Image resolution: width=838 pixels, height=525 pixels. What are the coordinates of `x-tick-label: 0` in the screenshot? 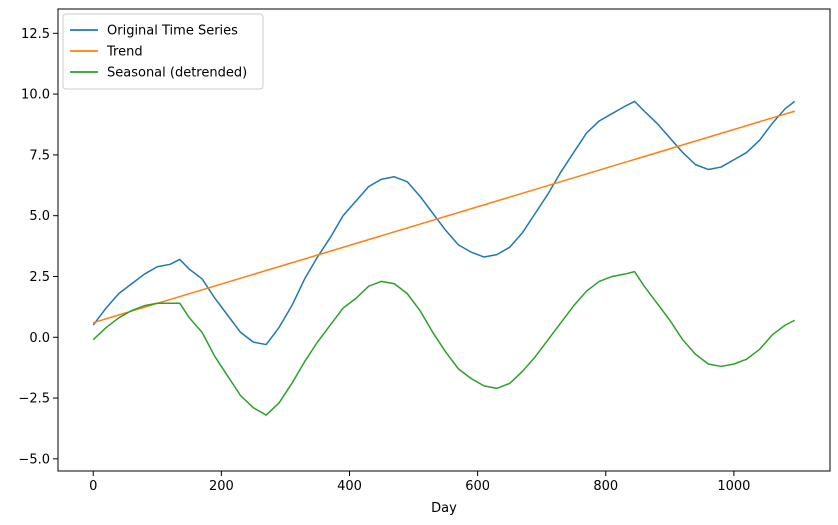 It's located at (93, 486).